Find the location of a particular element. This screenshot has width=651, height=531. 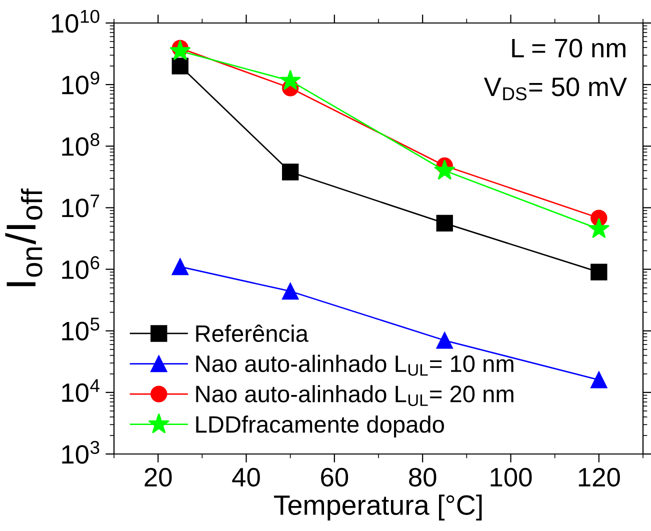

x-tick-label: 20 is located at coordinates (158, 477).